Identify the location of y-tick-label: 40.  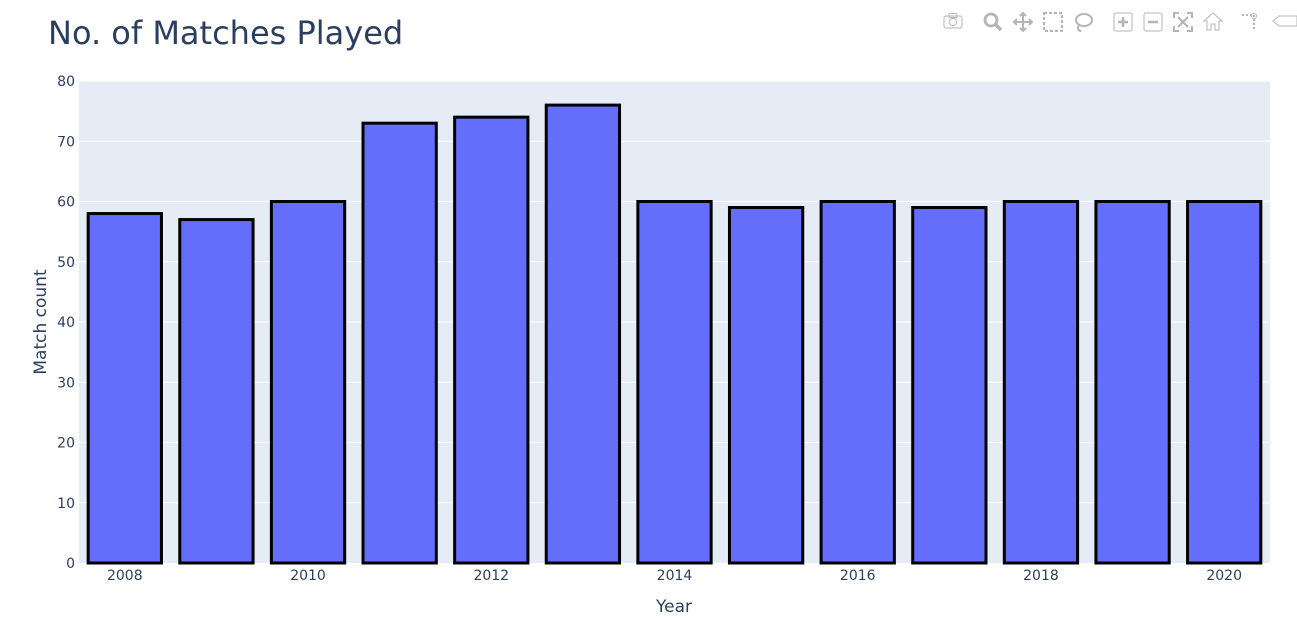
(66, 323).